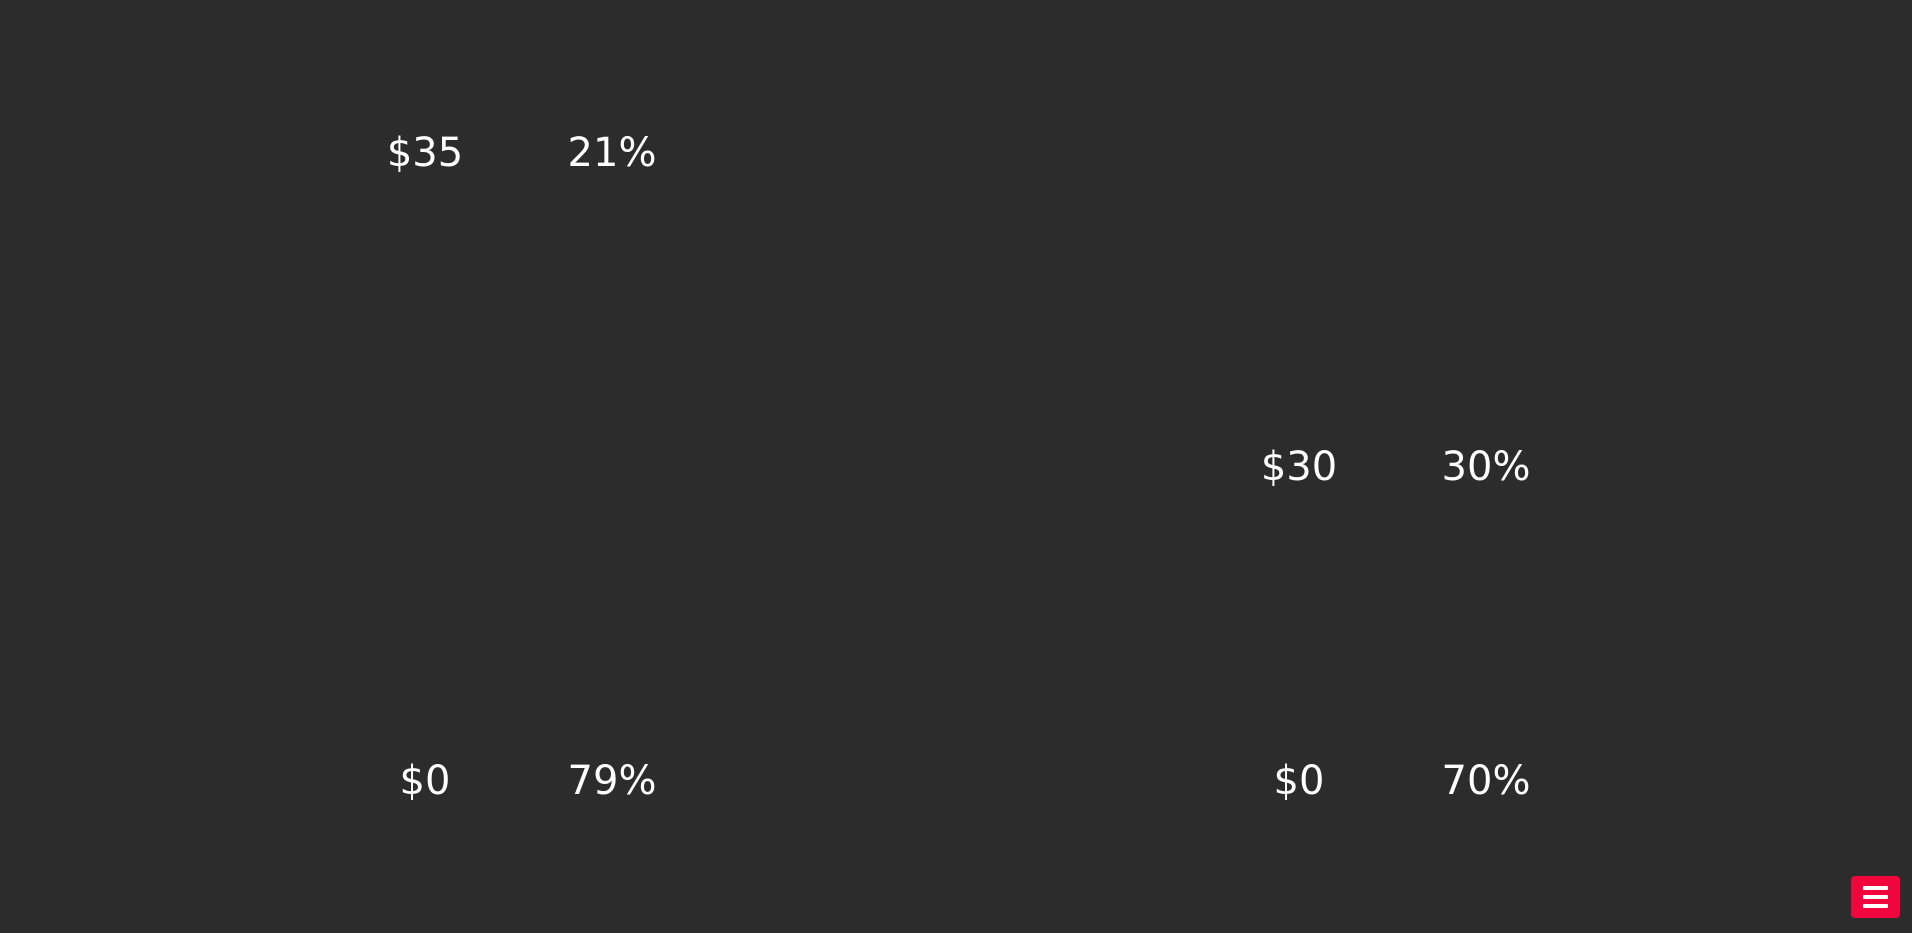 The width and height of the screenshot is (1912, 933). Describe the element at coordinates (1486, 781) in the screenshot. I see `right-bottom-percent: 70%` at that location.